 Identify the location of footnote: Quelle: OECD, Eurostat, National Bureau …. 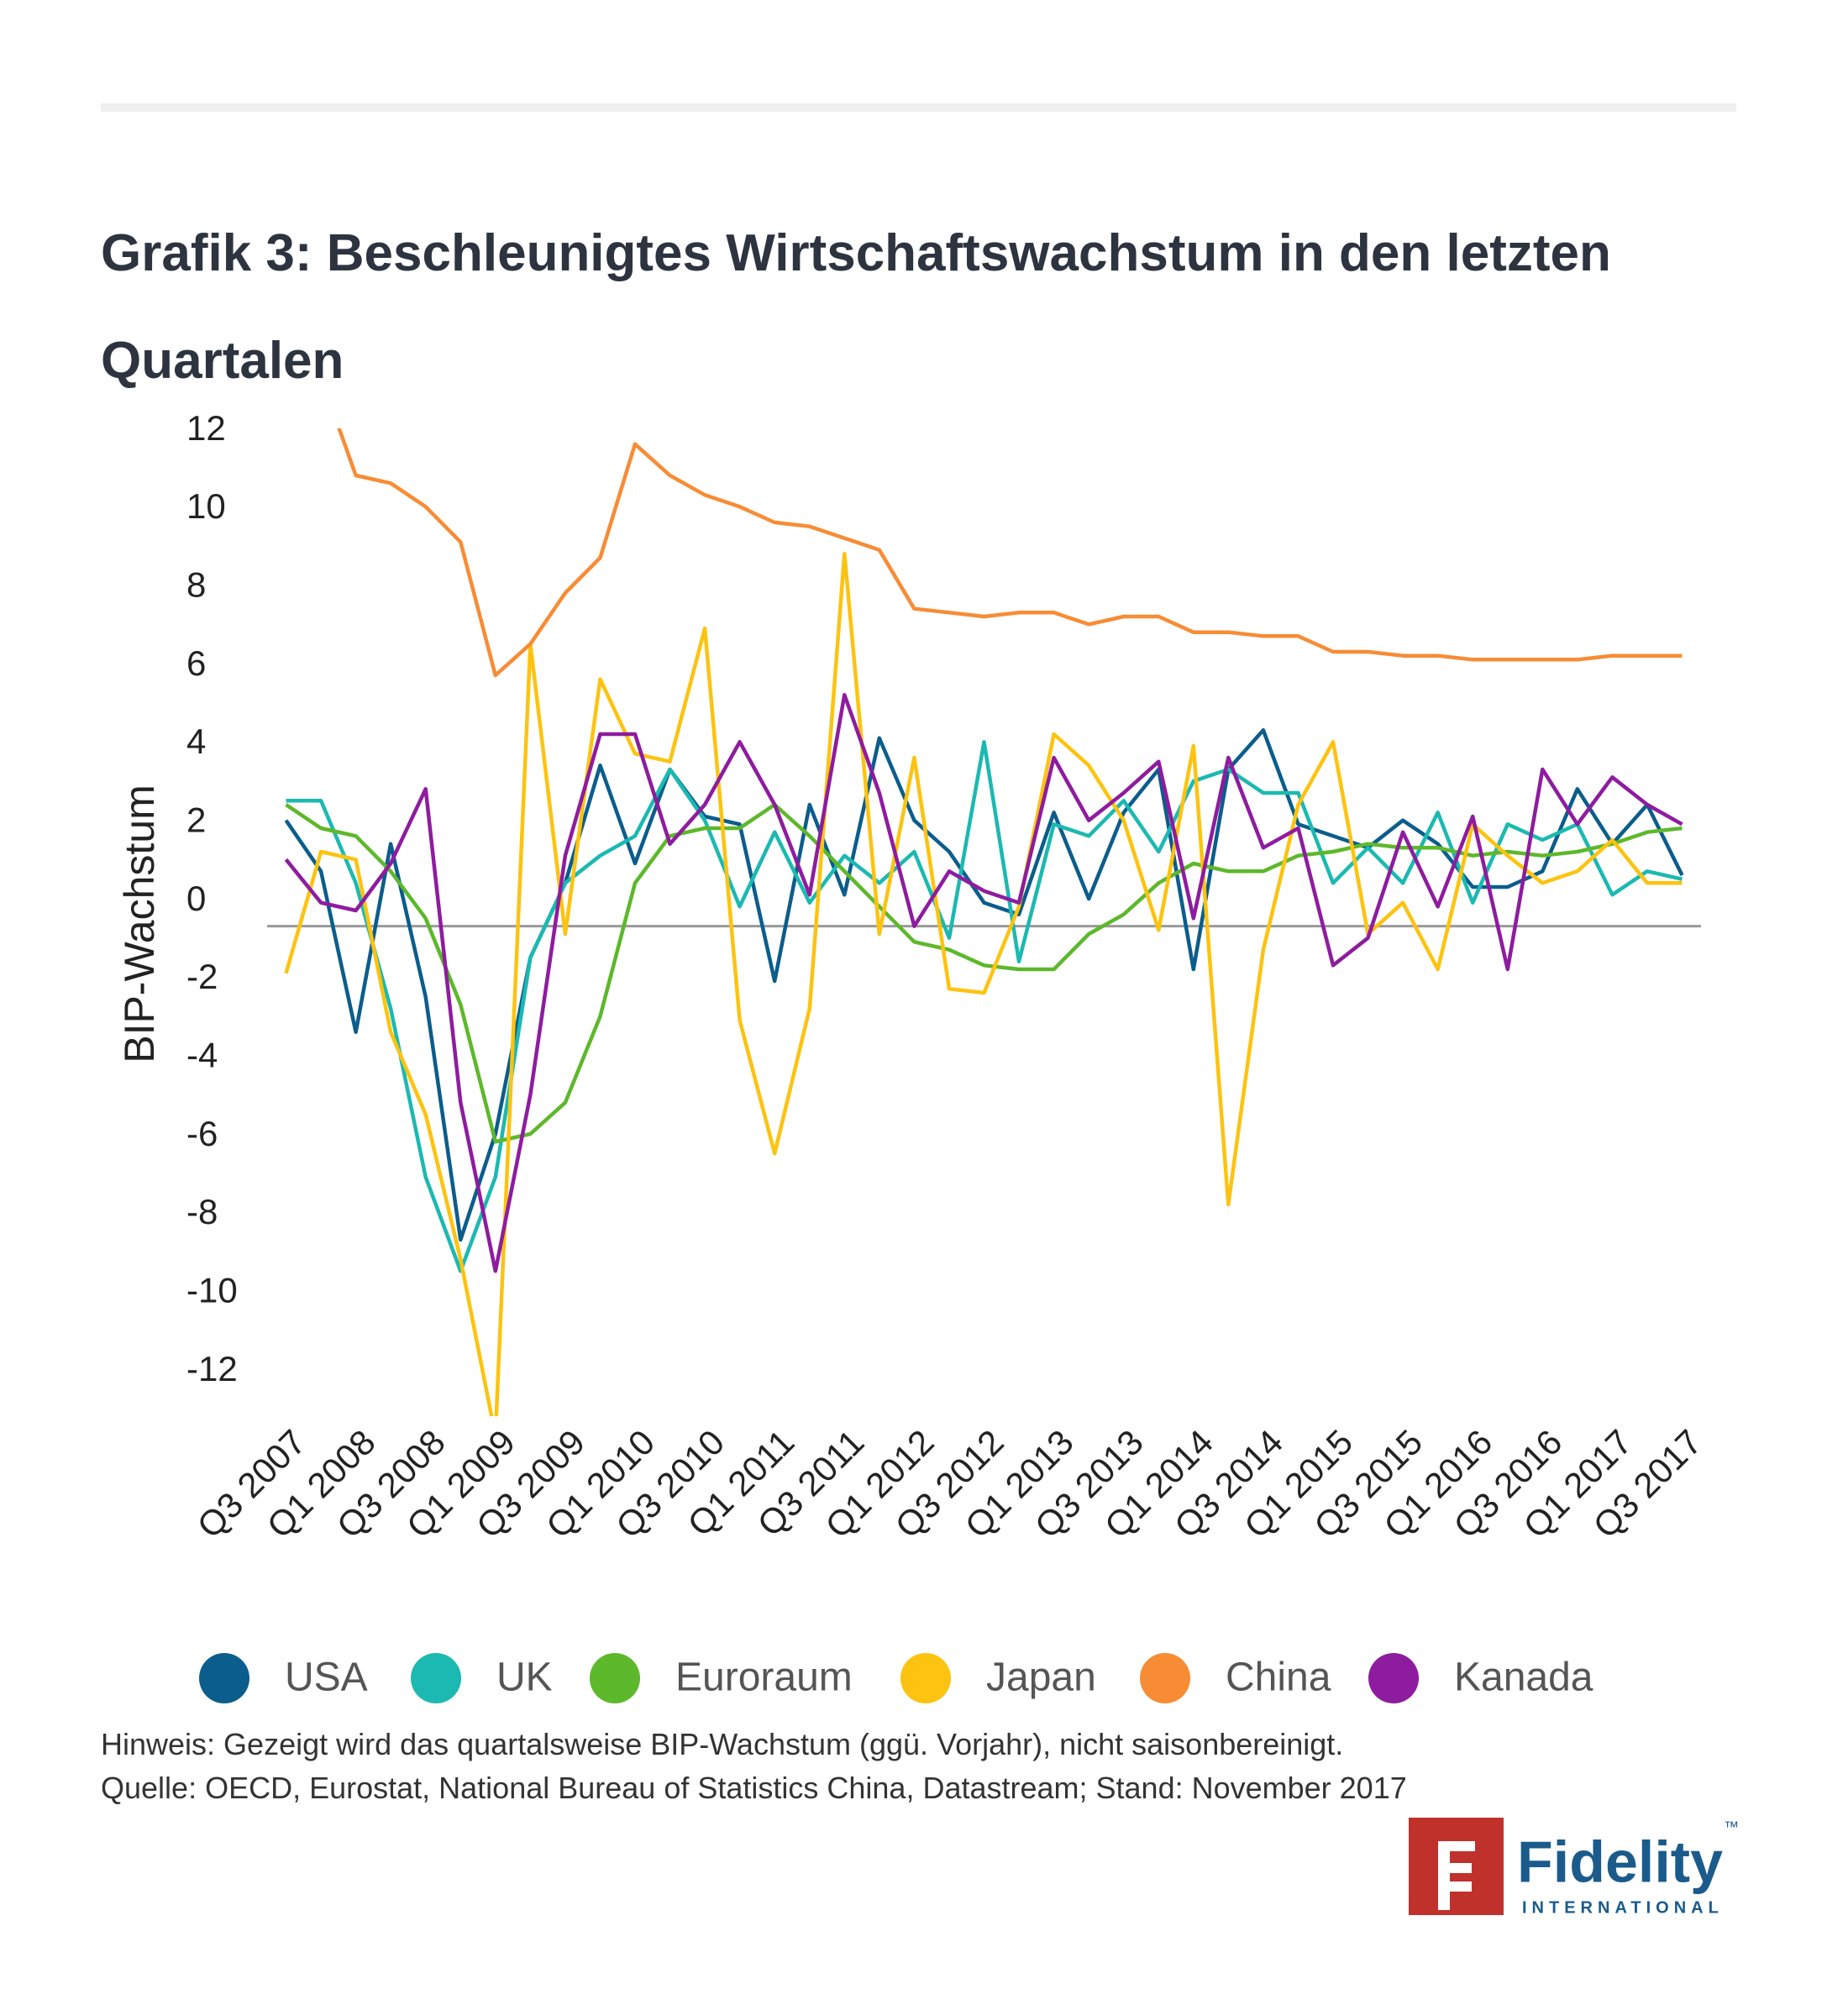
(754, 1788).